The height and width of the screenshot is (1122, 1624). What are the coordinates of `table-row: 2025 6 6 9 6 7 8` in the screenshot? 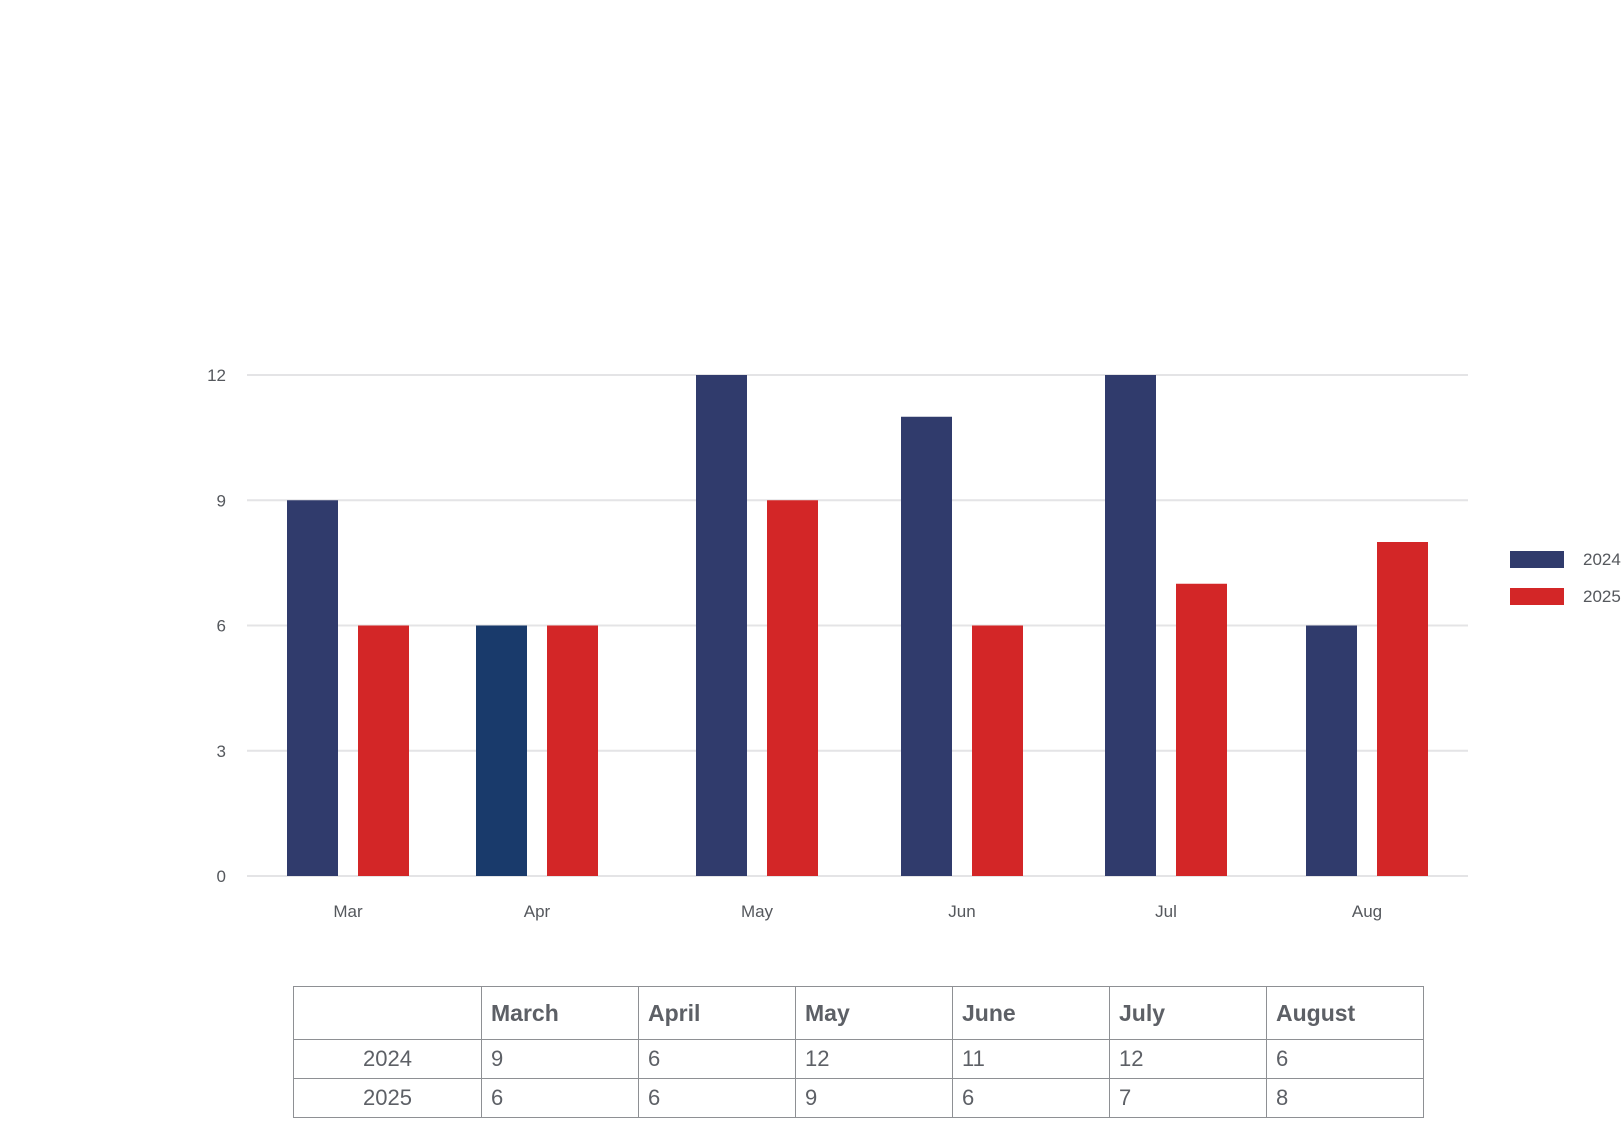 It's located at (858, 1098).